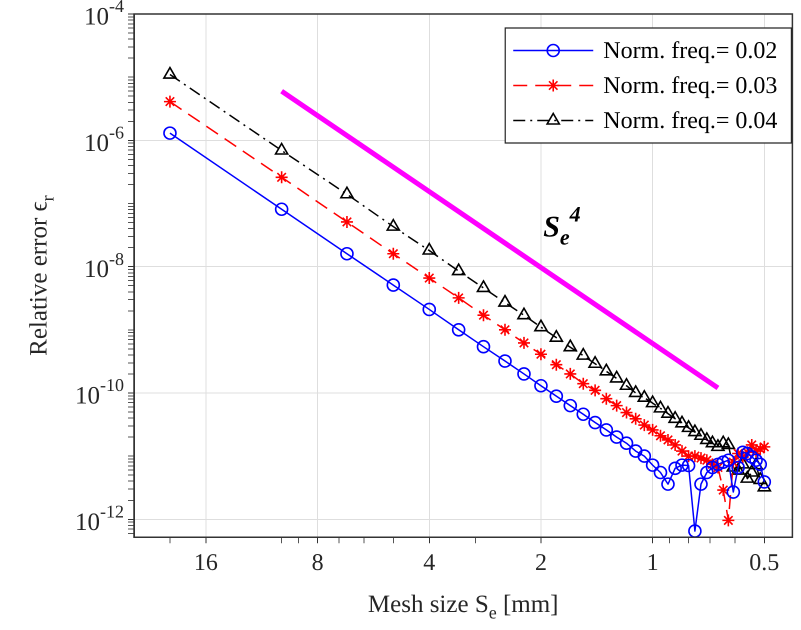 Image resolution: width=801 pixels, height=630 pixels. I want to click on x-tick-label: 8, so click(318, 563).